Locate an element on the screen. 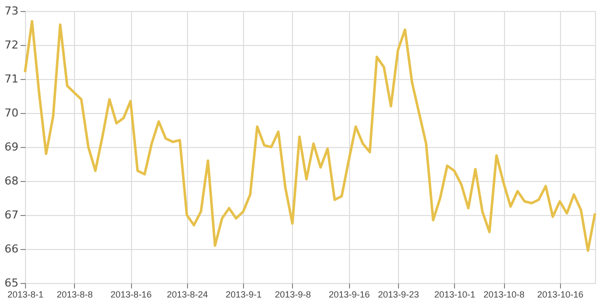 The width and height of the screenshot is (616, 307). y-tick-label: 73 is located at coordinates (11, 11).